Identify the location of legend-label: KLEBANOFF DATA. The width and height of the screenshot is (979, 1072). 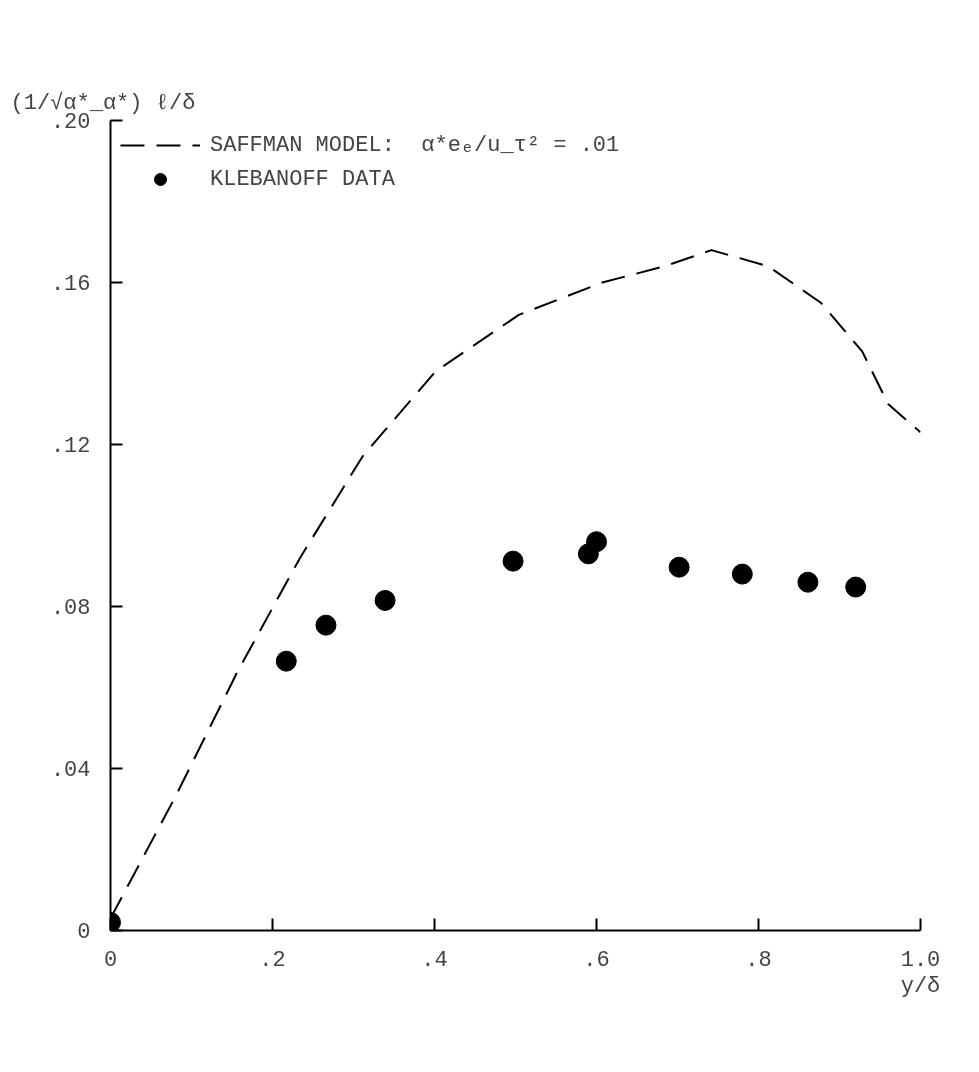
(302, 179).